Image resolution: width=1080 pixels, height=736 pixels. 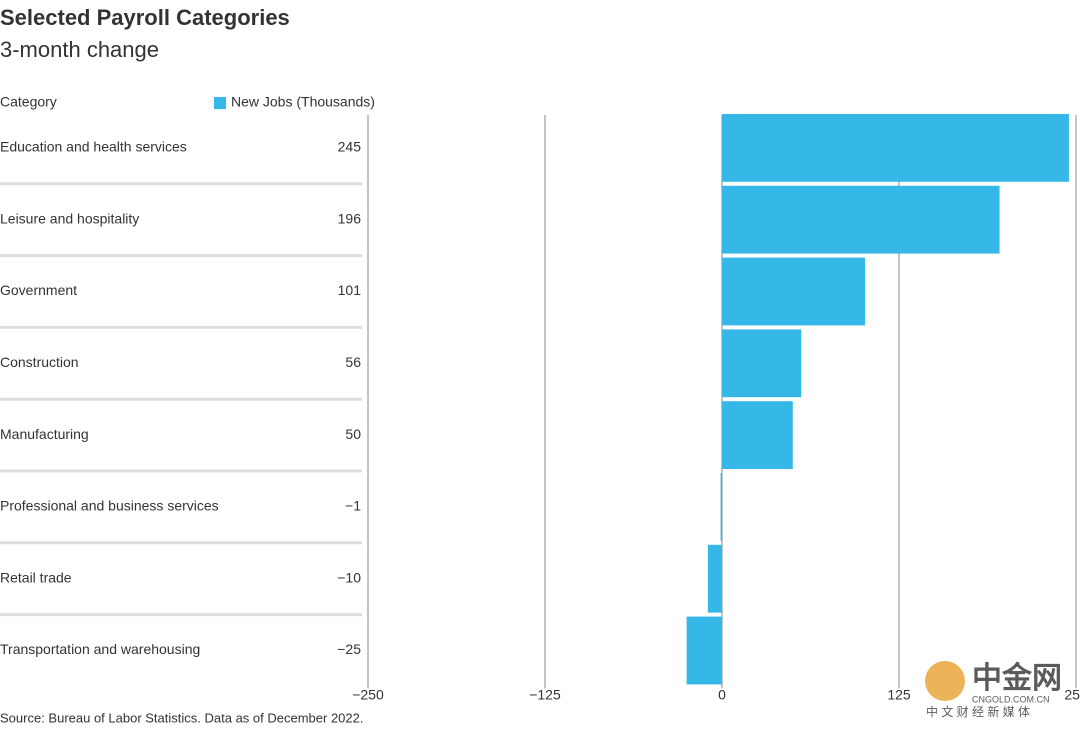 I want to click on x-tick-label: 125, so click(x=899, y=695).